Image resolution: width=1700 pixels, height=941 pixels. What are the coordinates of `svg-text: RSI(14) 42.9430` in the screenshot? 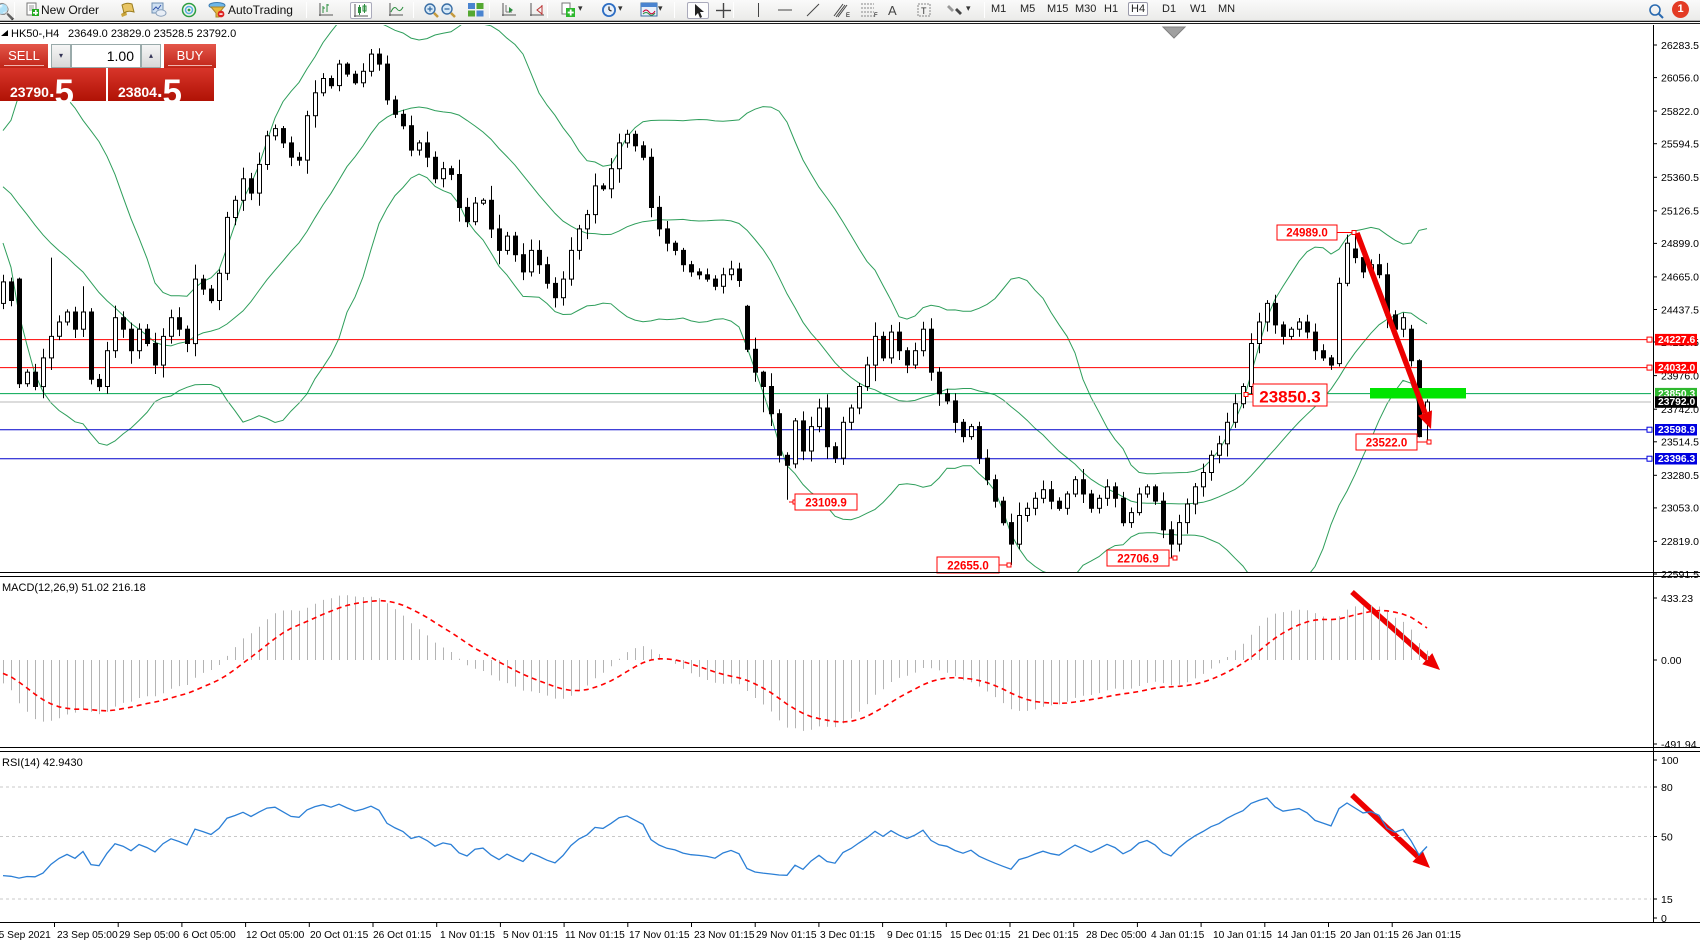 It's located at (42, 763).